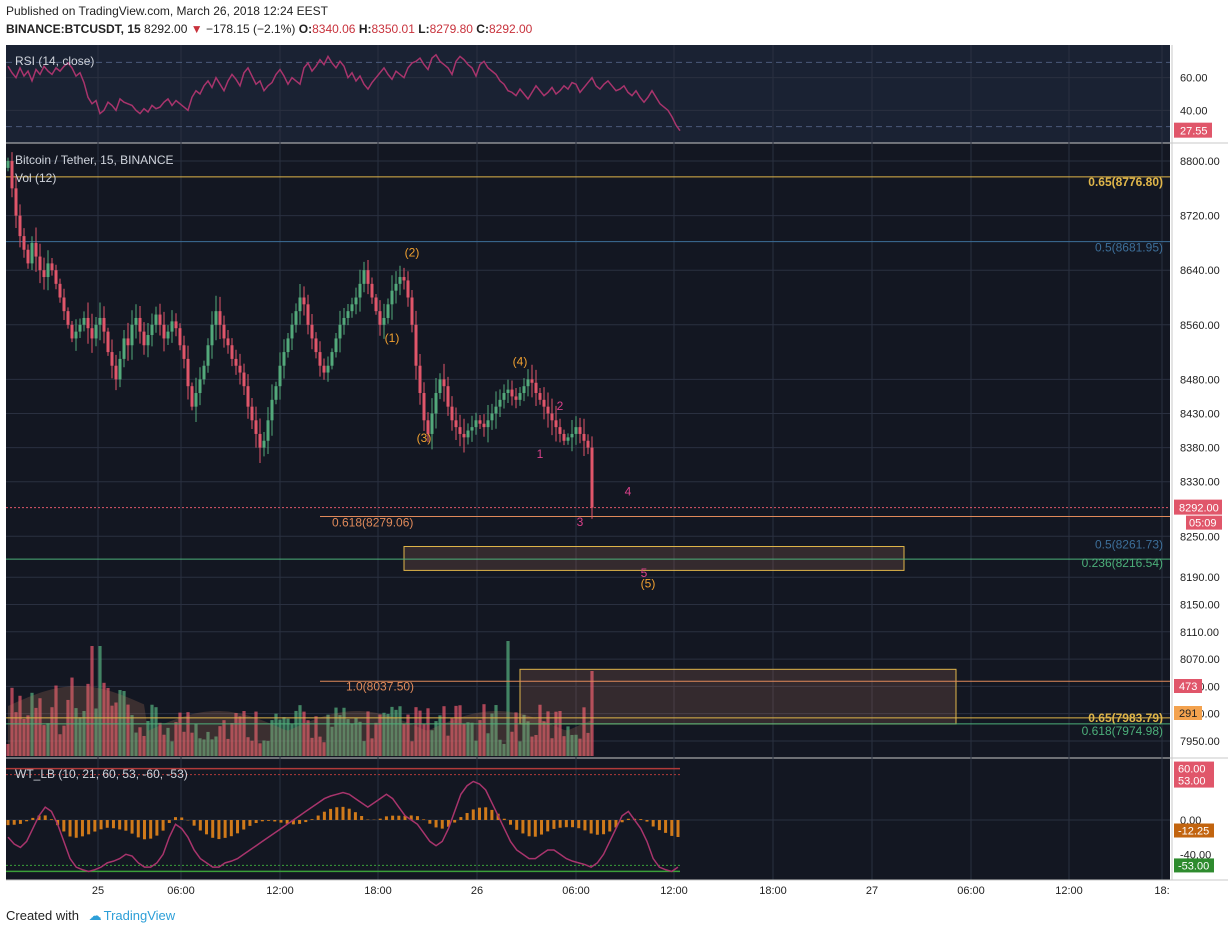 The width and height of the screenshot is (1230, 935). I want to click on wave-label: 3, so click(580, 522).